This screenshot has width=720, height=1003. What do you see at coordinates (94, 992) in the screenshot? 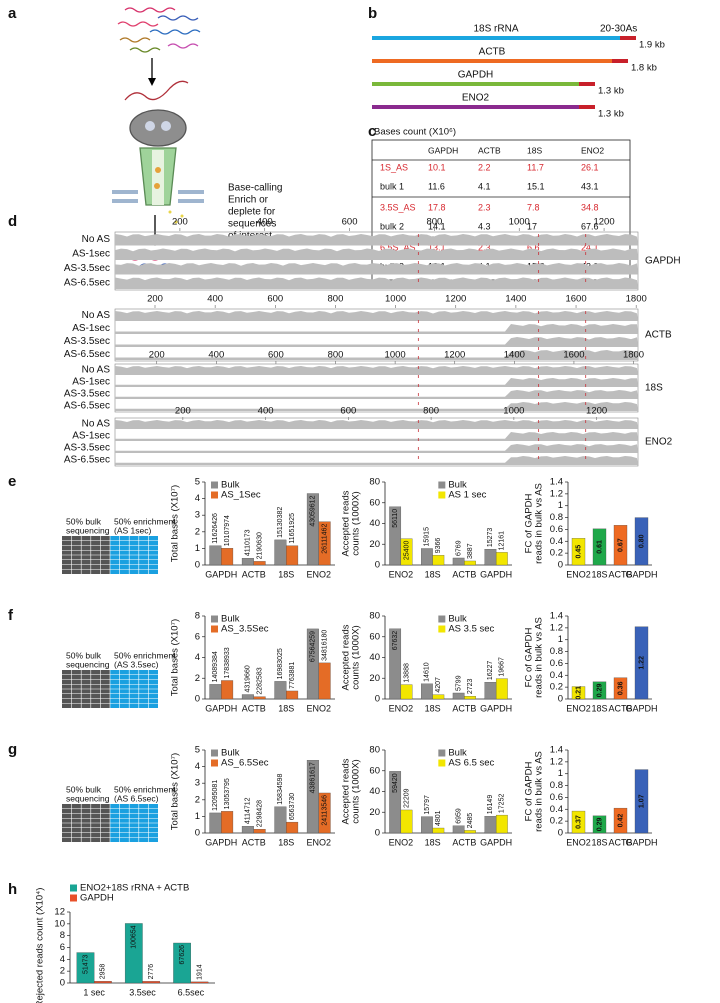
I see `x-tick-label: 1 sec` at bounding box center [94, 992].